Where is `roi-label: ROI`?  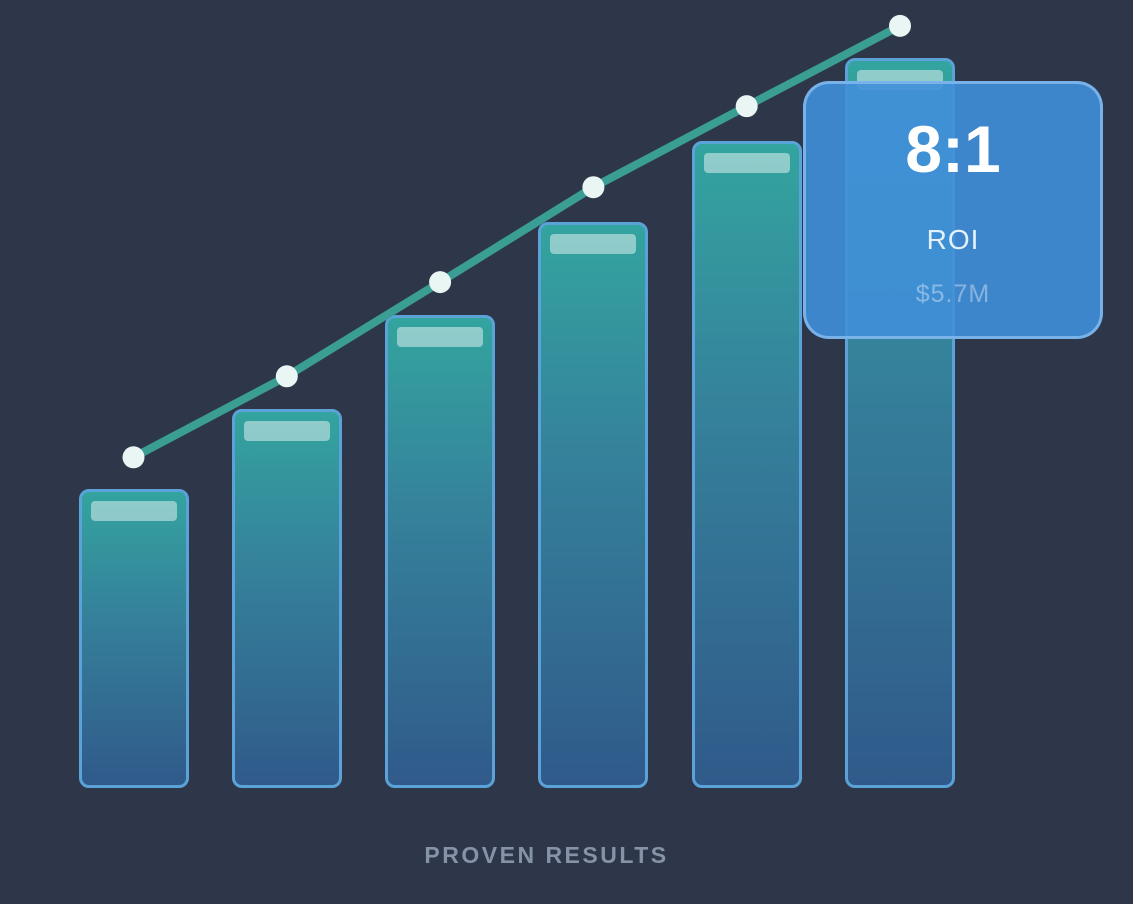 roi-label: ROI is located at coordinates (953, 239).